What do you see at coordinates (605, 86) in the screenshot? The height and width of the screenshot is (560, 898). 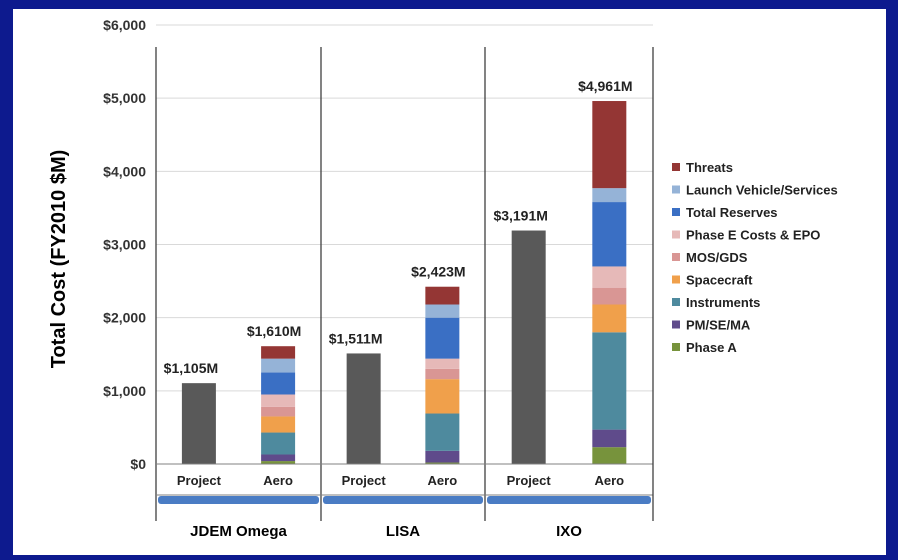 I see `bar-total-label: $4,961M` at bounding box center [605, 86].